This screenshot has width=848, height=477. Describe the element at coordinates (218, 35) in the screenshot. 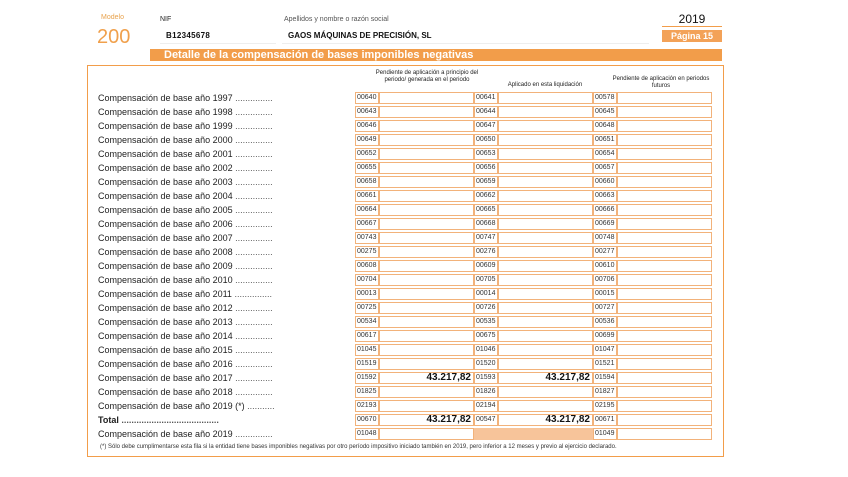

I see `nif-field` at that location.